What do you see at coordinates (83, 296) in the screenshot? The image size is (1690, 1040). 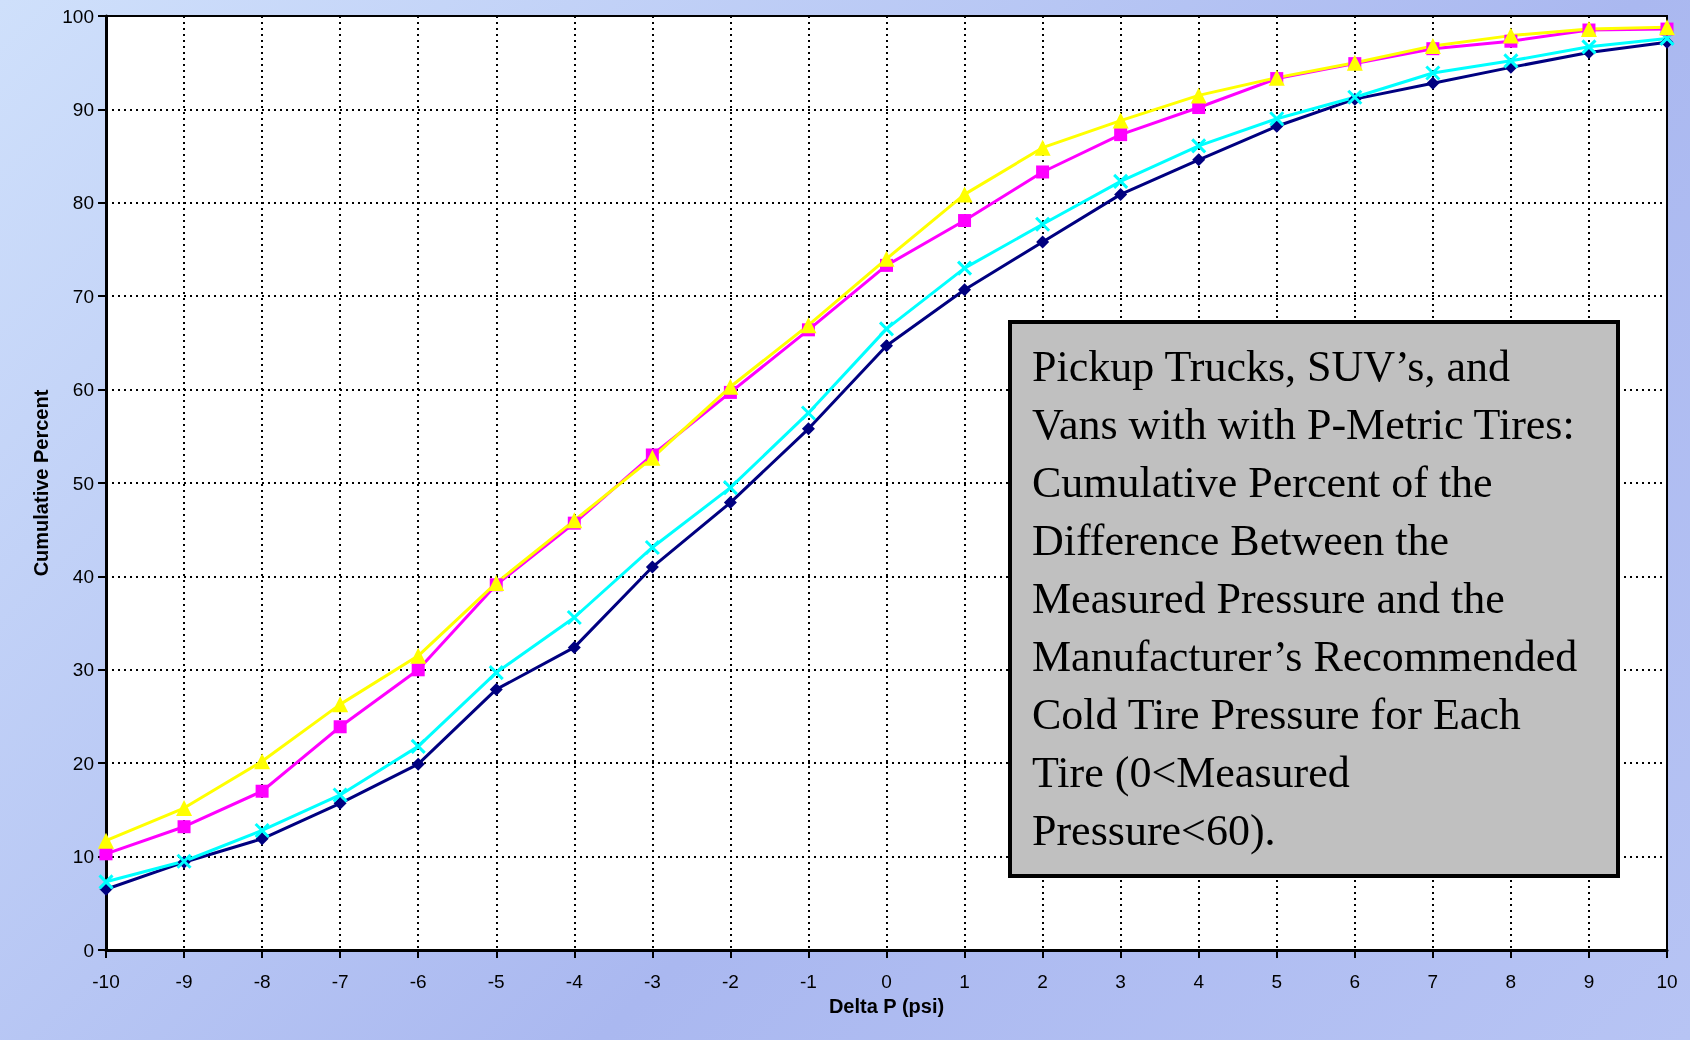 I see `y-tick-label: 70` at bounding box center [83, 296].